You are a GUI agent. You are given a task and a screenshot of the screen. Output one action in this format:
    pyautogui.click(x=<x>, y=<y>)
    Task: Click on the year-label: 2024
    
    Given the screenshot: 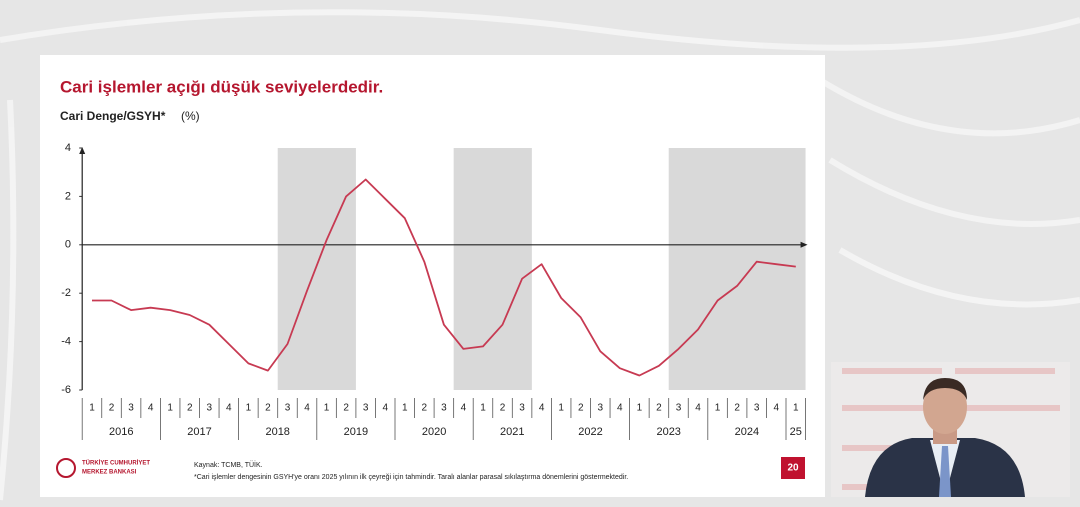 What is the action you would take?
    pyautogui.click(x=747, y=432)
    